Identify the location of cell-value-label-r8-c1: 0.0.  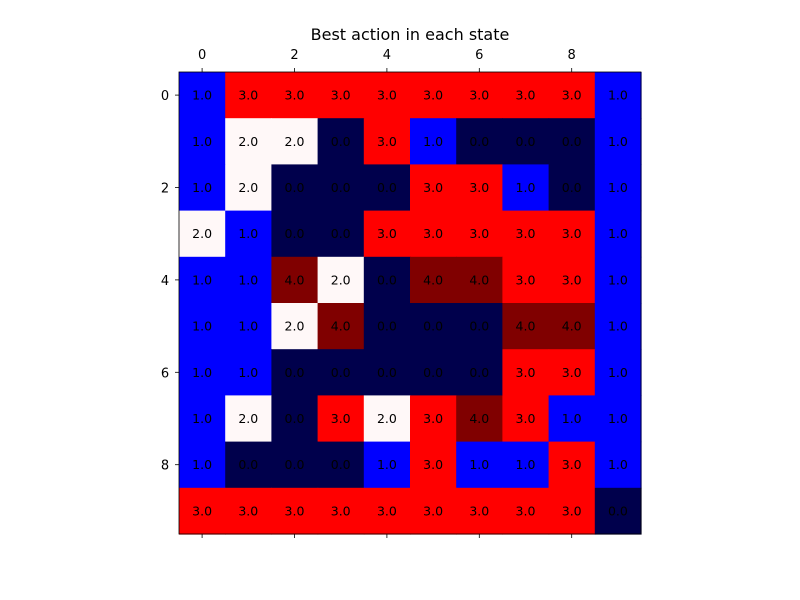
(248, 464).